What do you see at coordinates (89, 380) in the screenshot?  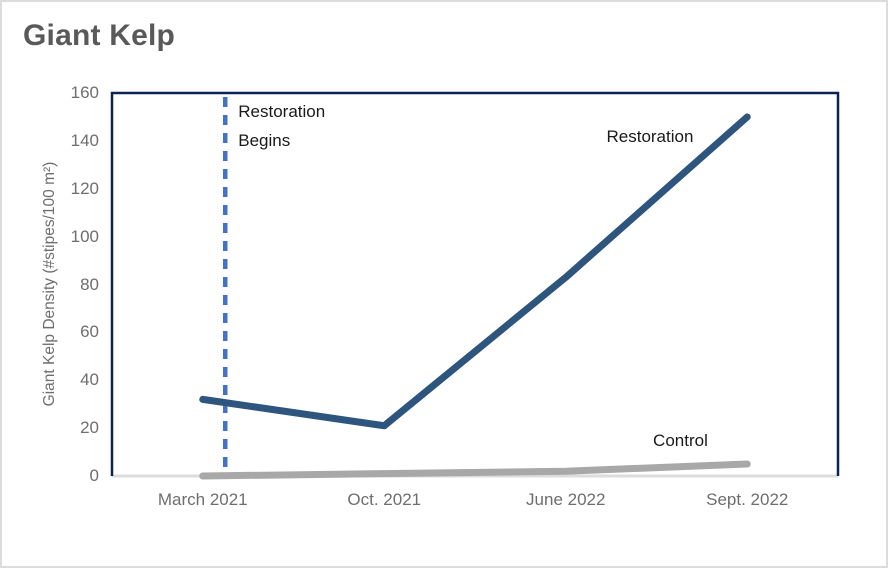 I see `y-tick-label: 40` at bounding box center [89, 380].